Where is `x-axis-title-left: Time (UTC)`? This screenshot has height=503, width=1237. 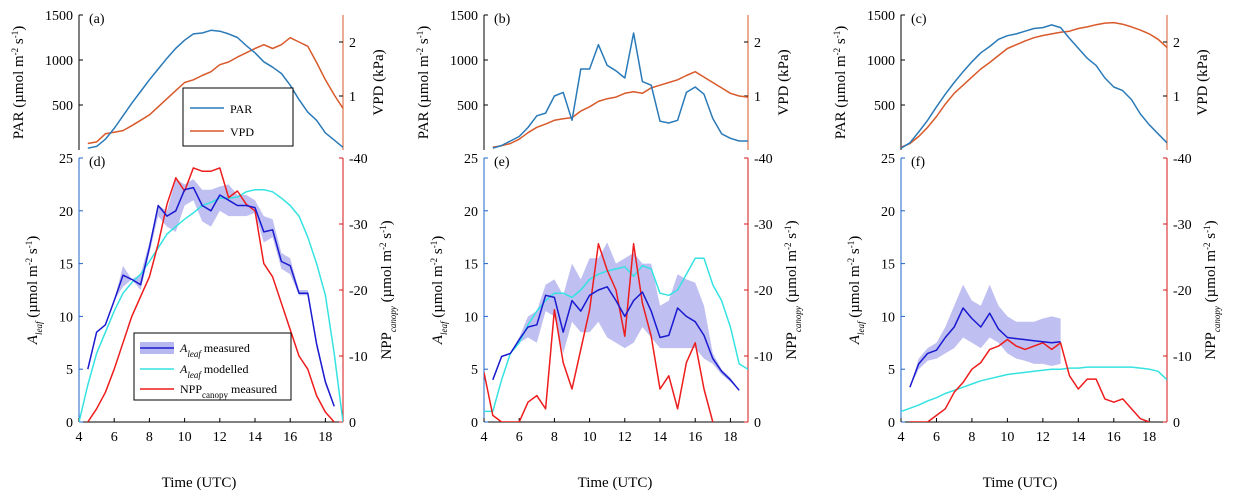 x-axis-title-left: Time (UTC) is located at coordinates (199, 483).